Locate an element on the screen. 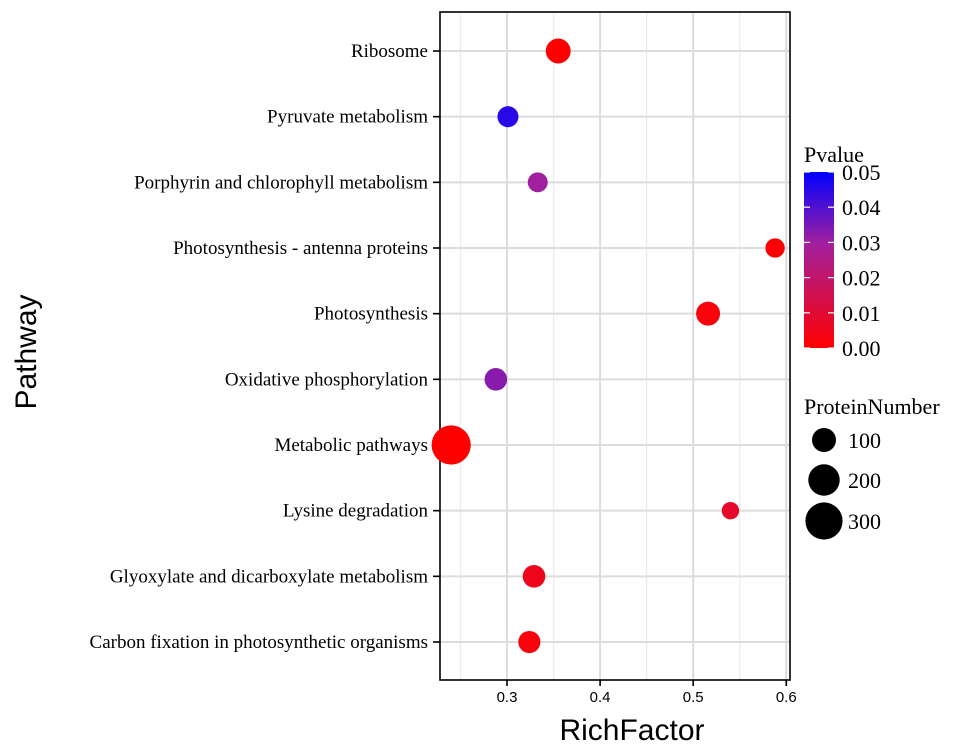 The height and width of the screenshot is (750, 965). protein-number-legend-title: ProteinNumber is located at coordinates (872, 406).